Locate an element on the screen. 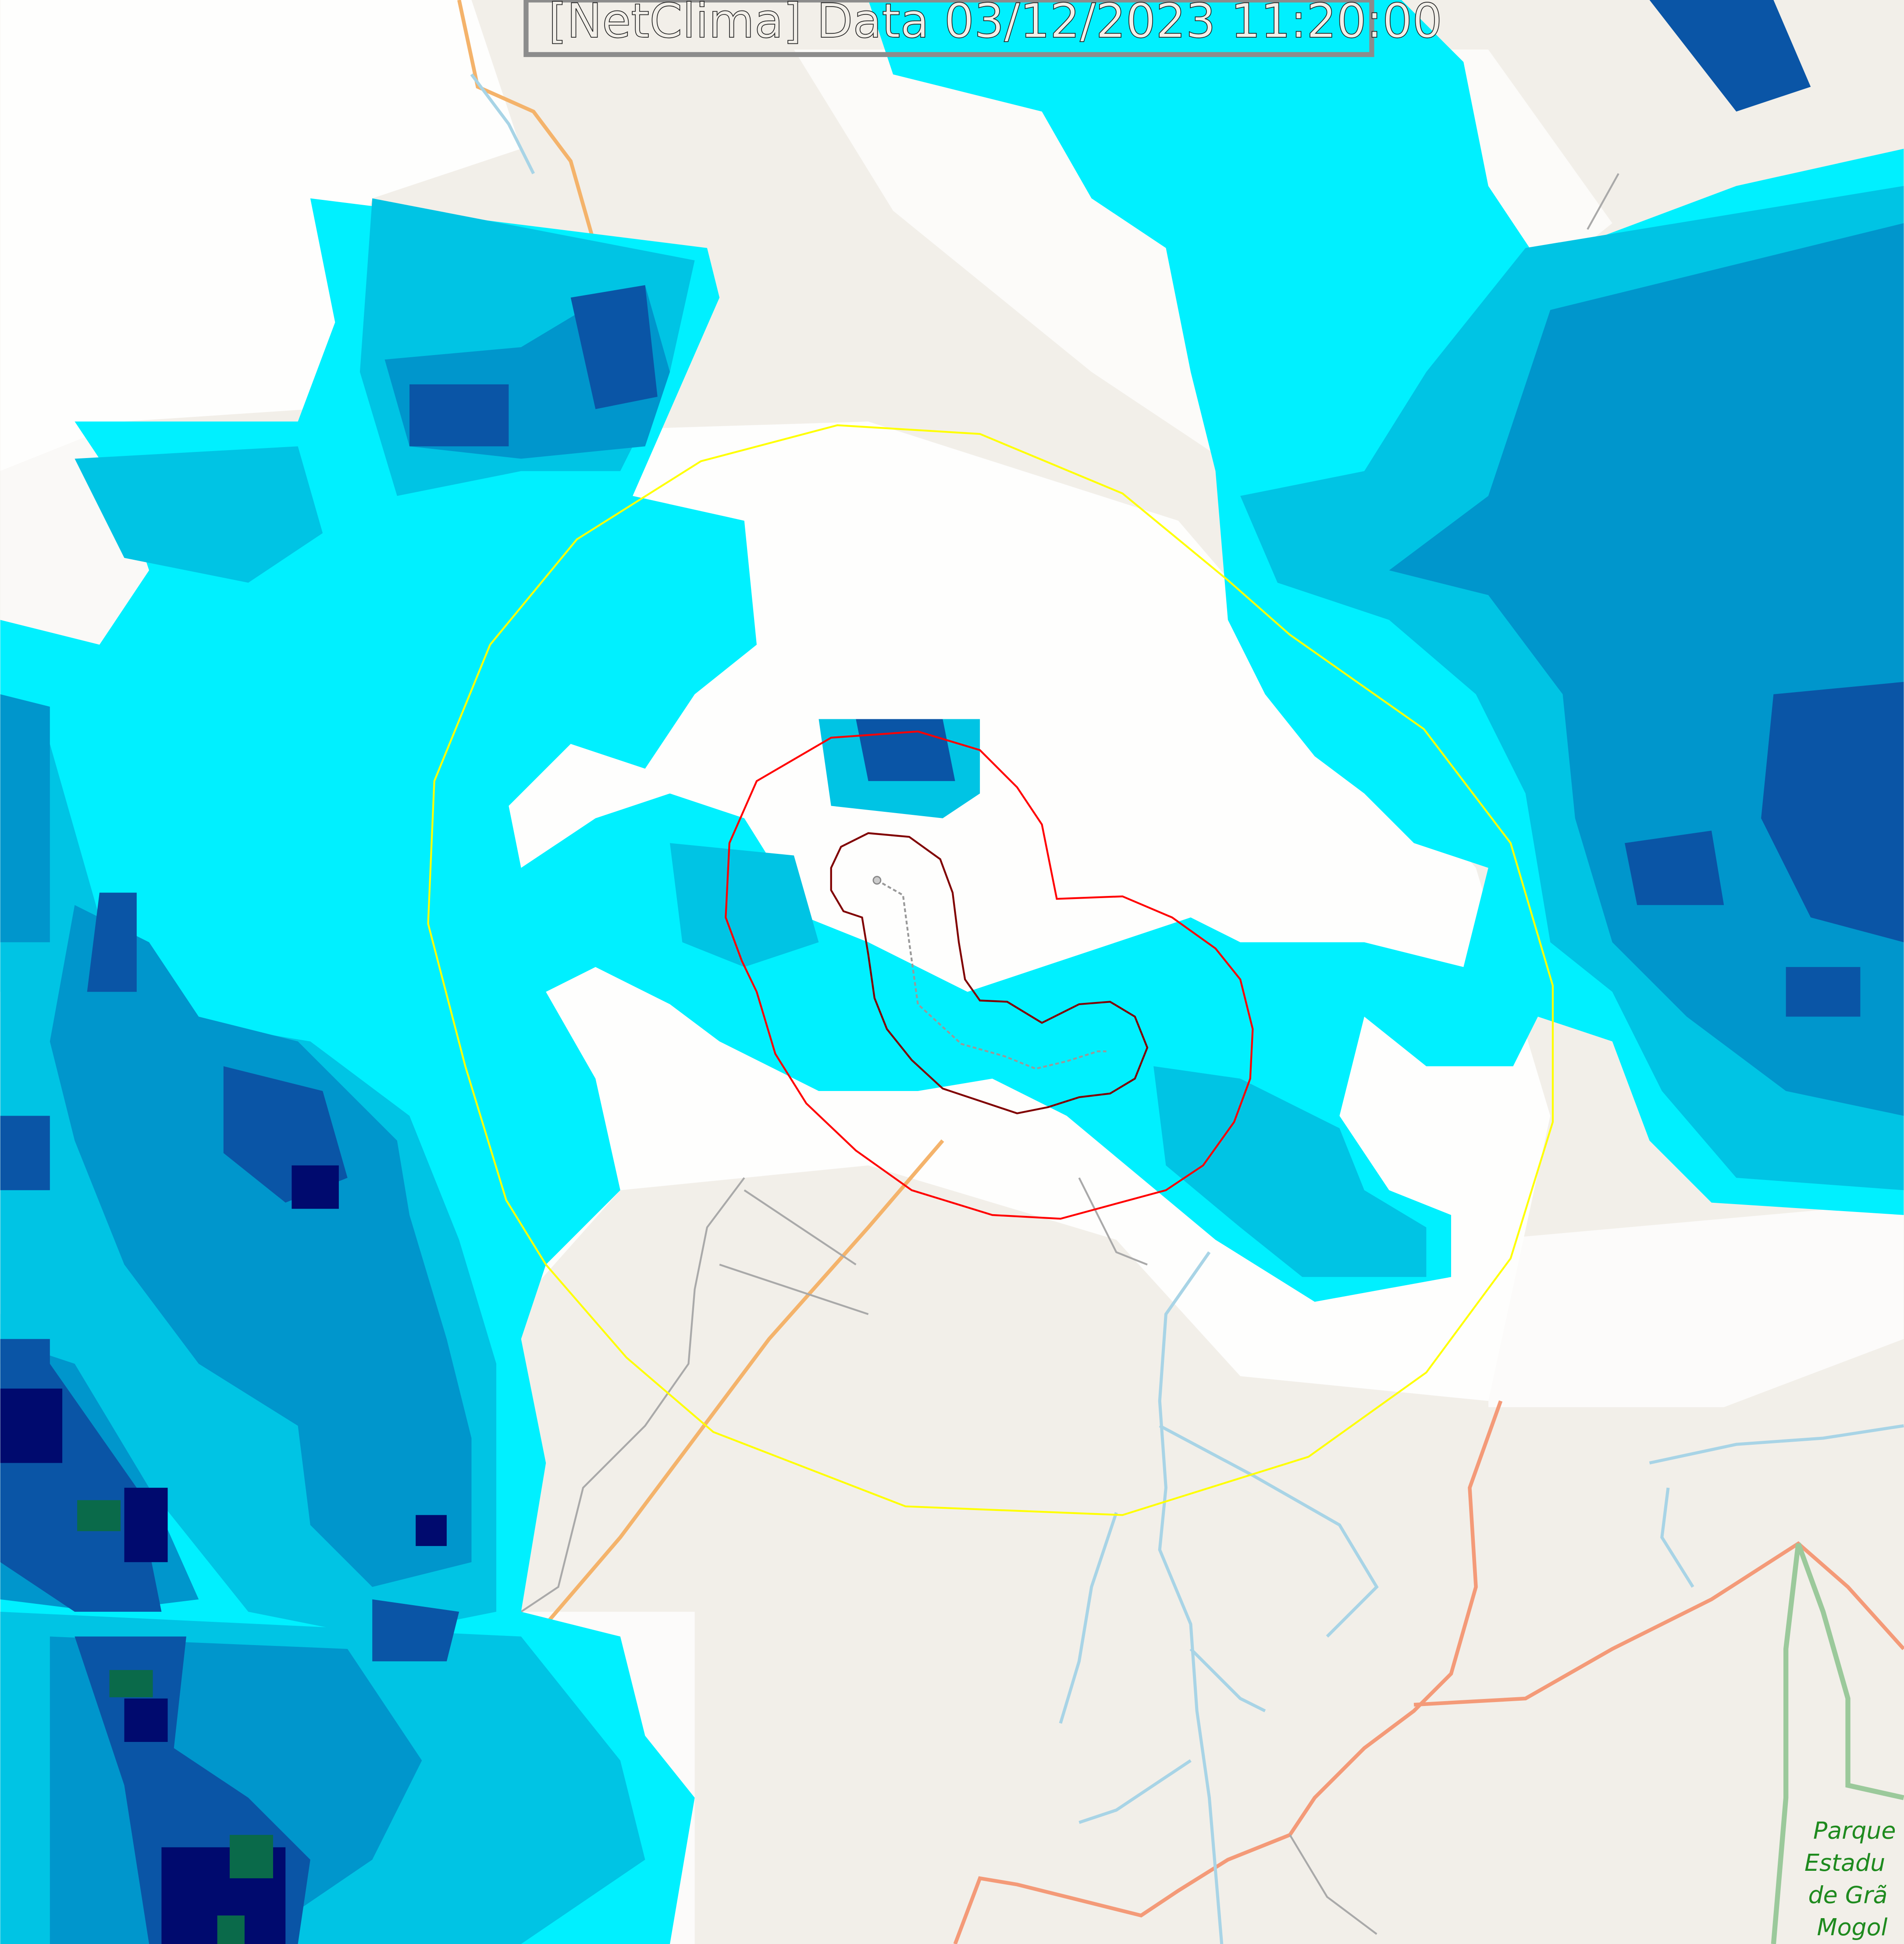 Image resolution: width=1904 pixels, height=1944 pixels. park-label-line-1: Parque is located at coordinates (1854, 1830).